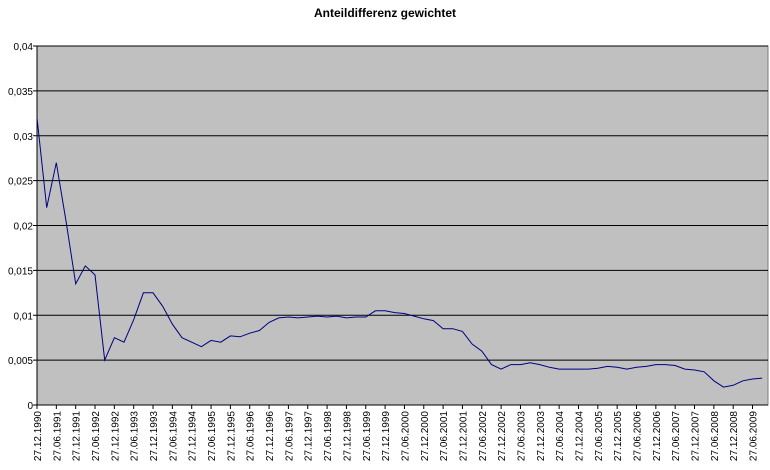 The width and height of the screenshot is (770, 470). I want to click on x-tick-label: 27.06.1993, so click(135, 436).